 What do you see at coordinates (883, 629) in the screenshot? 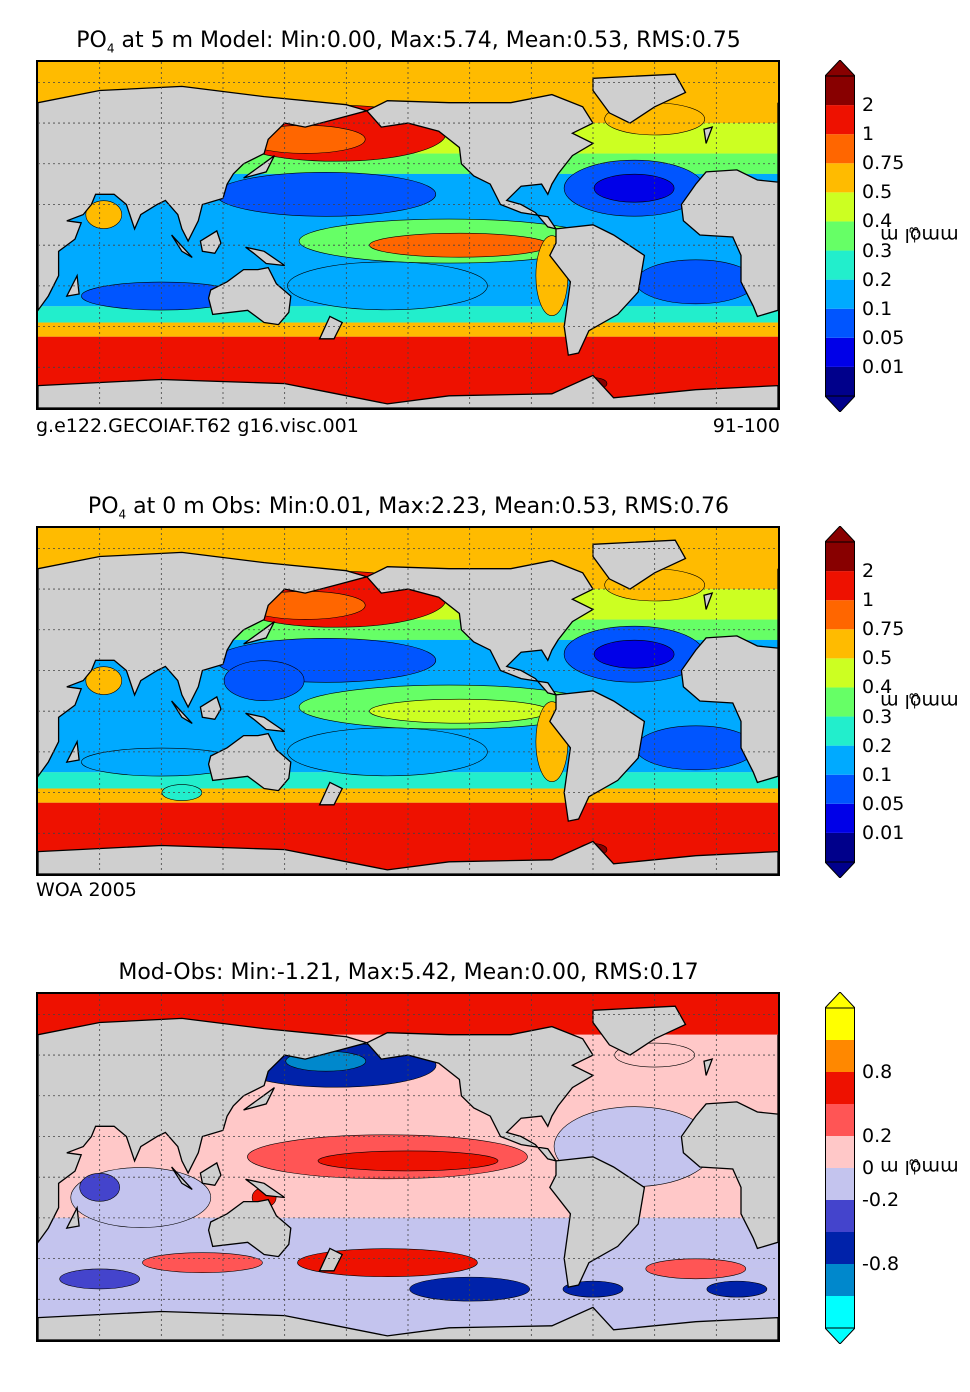
I see `colorbar-tick-label: 0.75` at bounding box center [883, 629].